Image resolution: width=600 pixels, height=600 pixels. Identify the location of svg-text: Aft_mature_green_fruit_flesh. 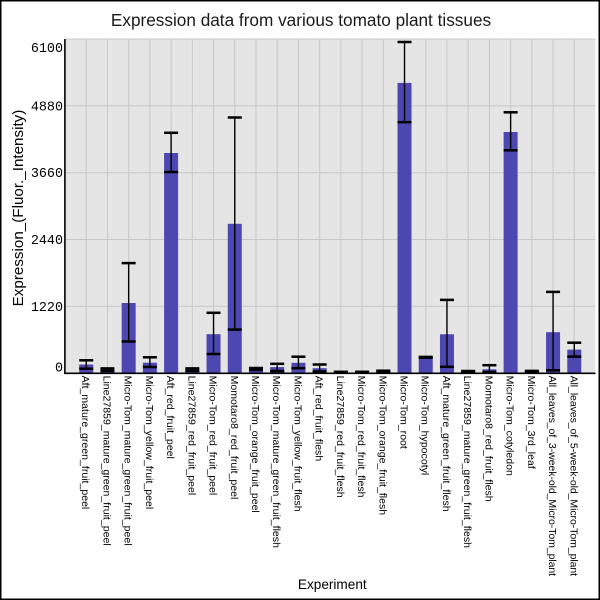
(446, 444).